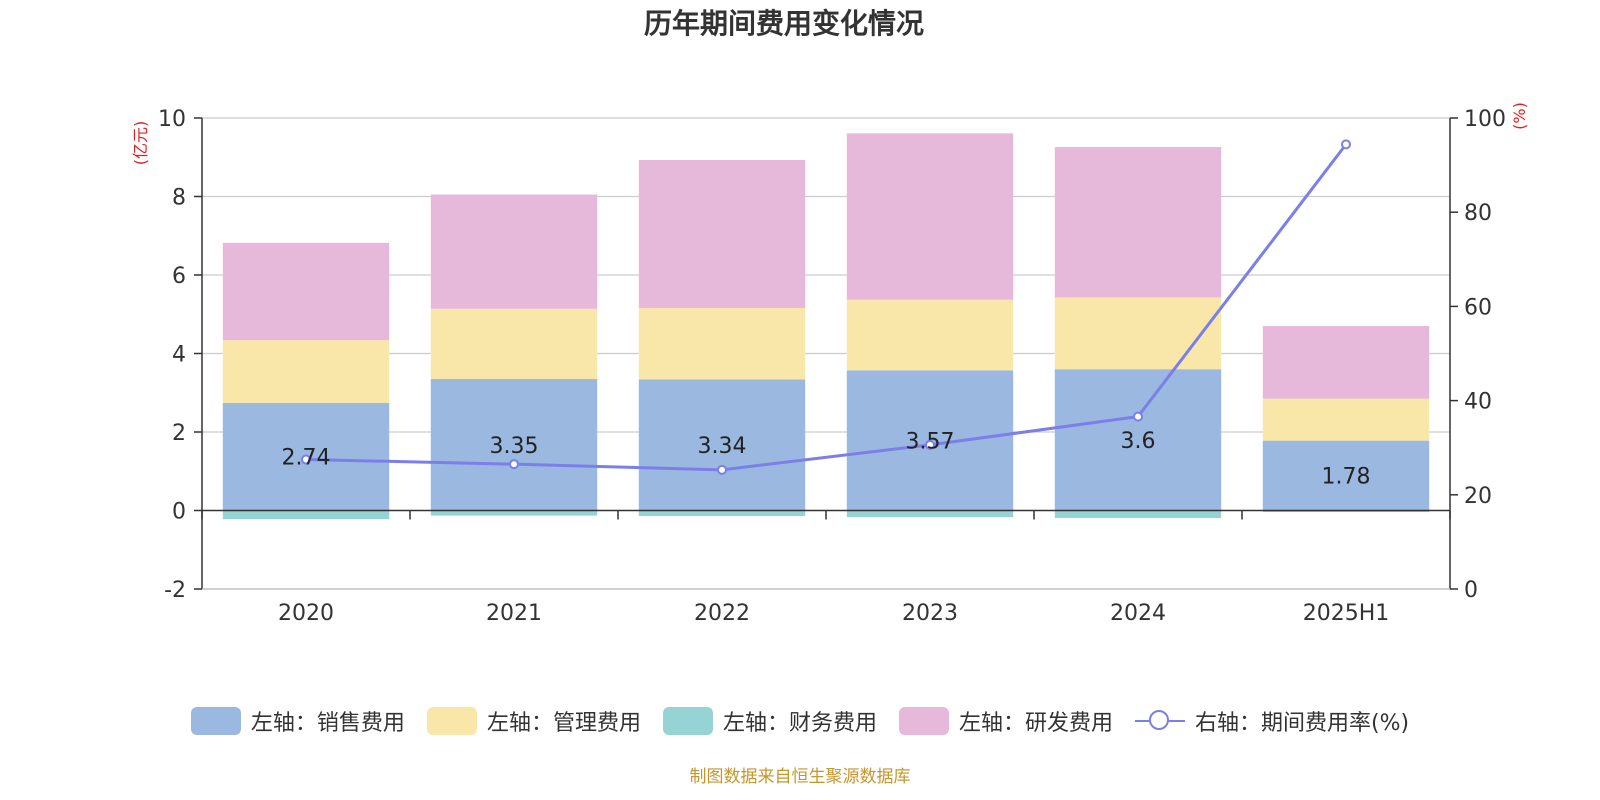 This screenshot has width=1600, height=800. Describe the element at coordinates (179, 433) in the screenshot. I see `left-axis-tick-label: 2` at that location.